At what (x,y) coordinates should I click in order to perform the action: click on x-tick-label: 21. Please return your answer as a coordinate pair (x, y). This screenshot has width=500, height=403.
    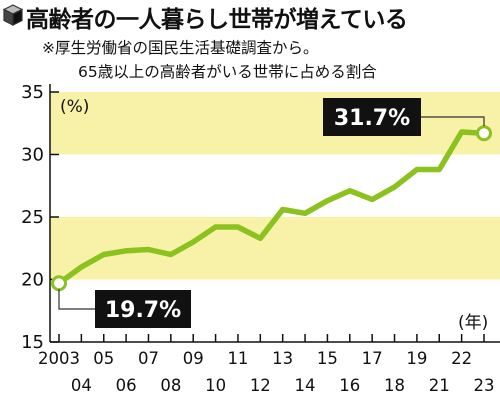
    Looking at the image, I should click on (439, 385).